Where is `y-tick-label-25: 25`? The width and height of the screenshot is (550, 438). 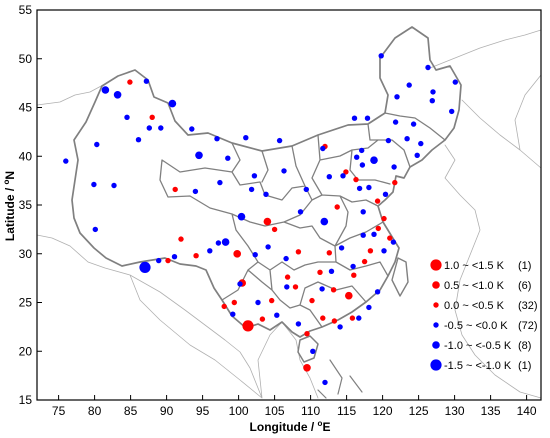
y-tick-label-25: 25 is located at coordinates (26, 303).